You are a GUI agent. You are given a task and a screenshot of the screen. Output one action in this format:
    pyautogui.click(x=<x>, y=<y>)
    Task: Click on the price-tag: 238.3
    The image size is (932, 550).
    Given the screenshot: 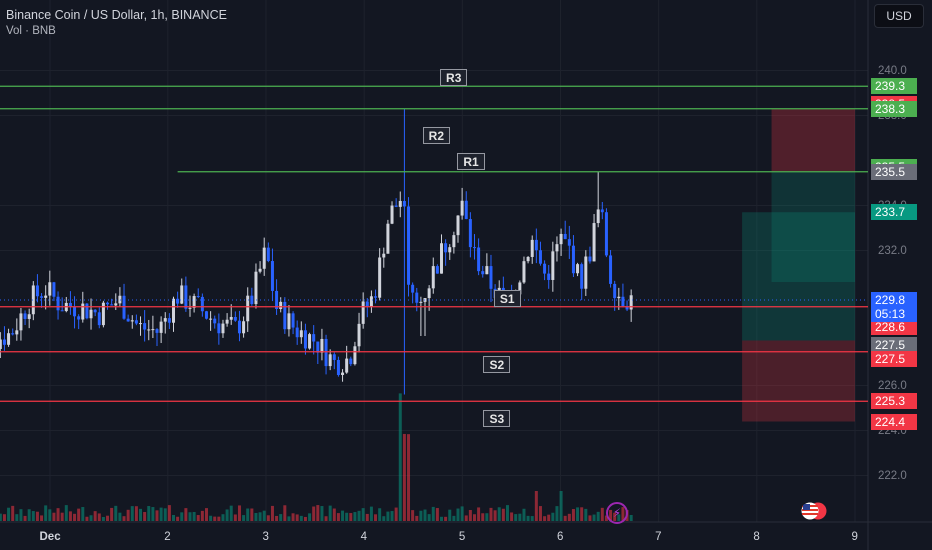 What is the action you would take?
    pyautogui.click(x=894, y=108)
    